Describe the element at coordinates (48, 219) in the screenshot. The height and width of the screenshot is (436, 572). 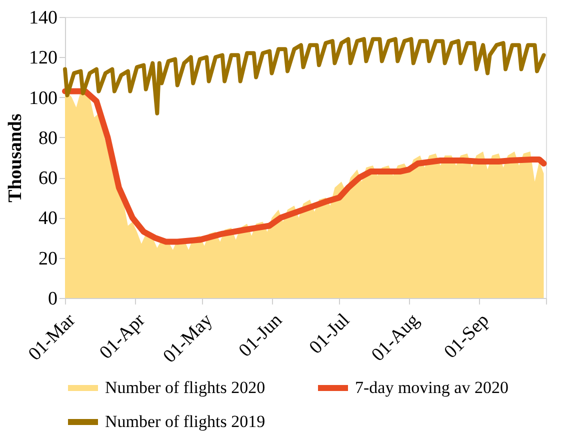
I see `y-tick-label: 40` at that location.